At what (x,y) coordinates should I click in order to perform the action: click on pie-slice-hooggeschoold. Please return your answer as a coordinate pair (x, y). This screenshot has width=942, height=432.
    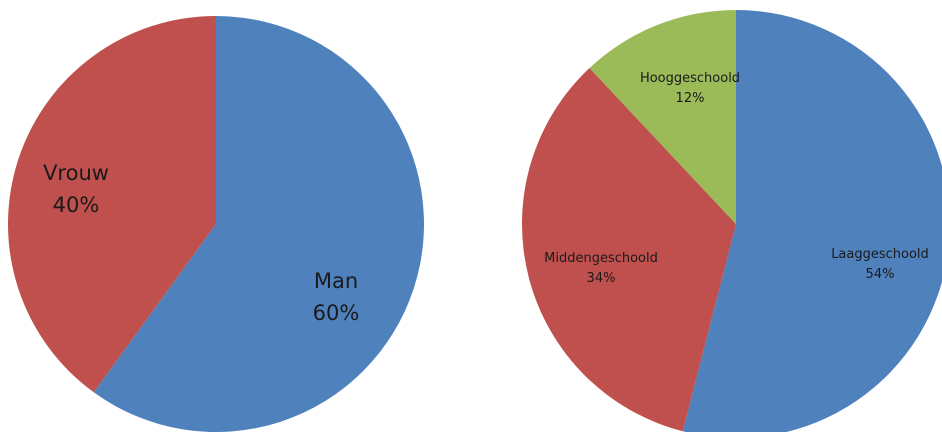
    Looking at the image, I should click on (662, 117).